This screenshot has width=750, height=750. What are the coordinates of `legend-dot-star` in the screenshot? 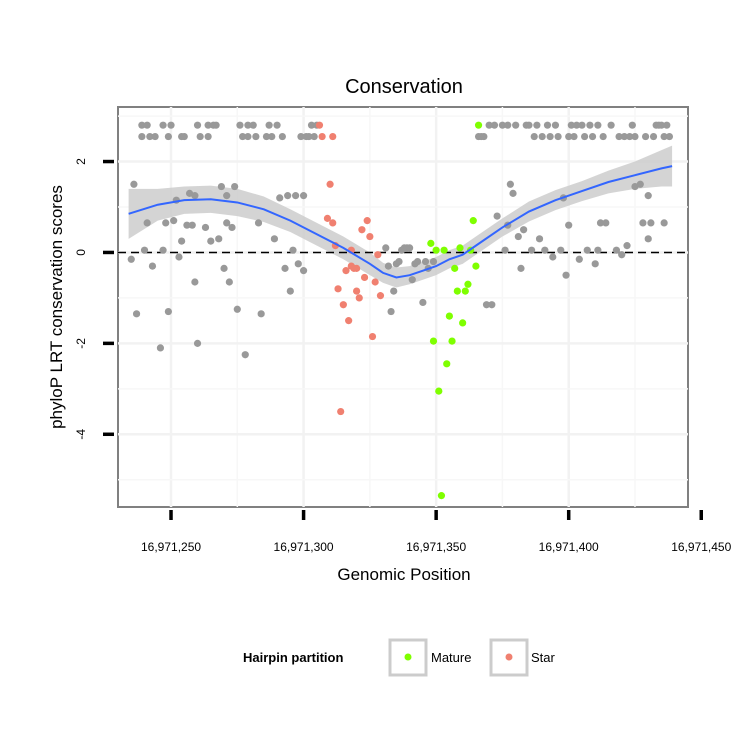 It's located at (509, 657).